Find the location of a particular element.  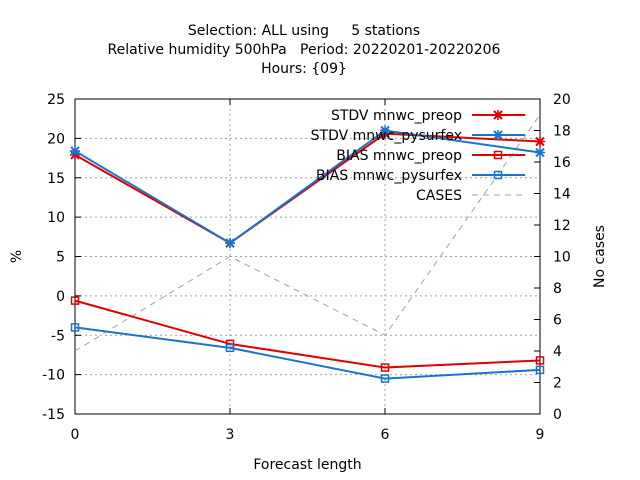

y2-tick-label: 14 is located at coordinates (562, 195).